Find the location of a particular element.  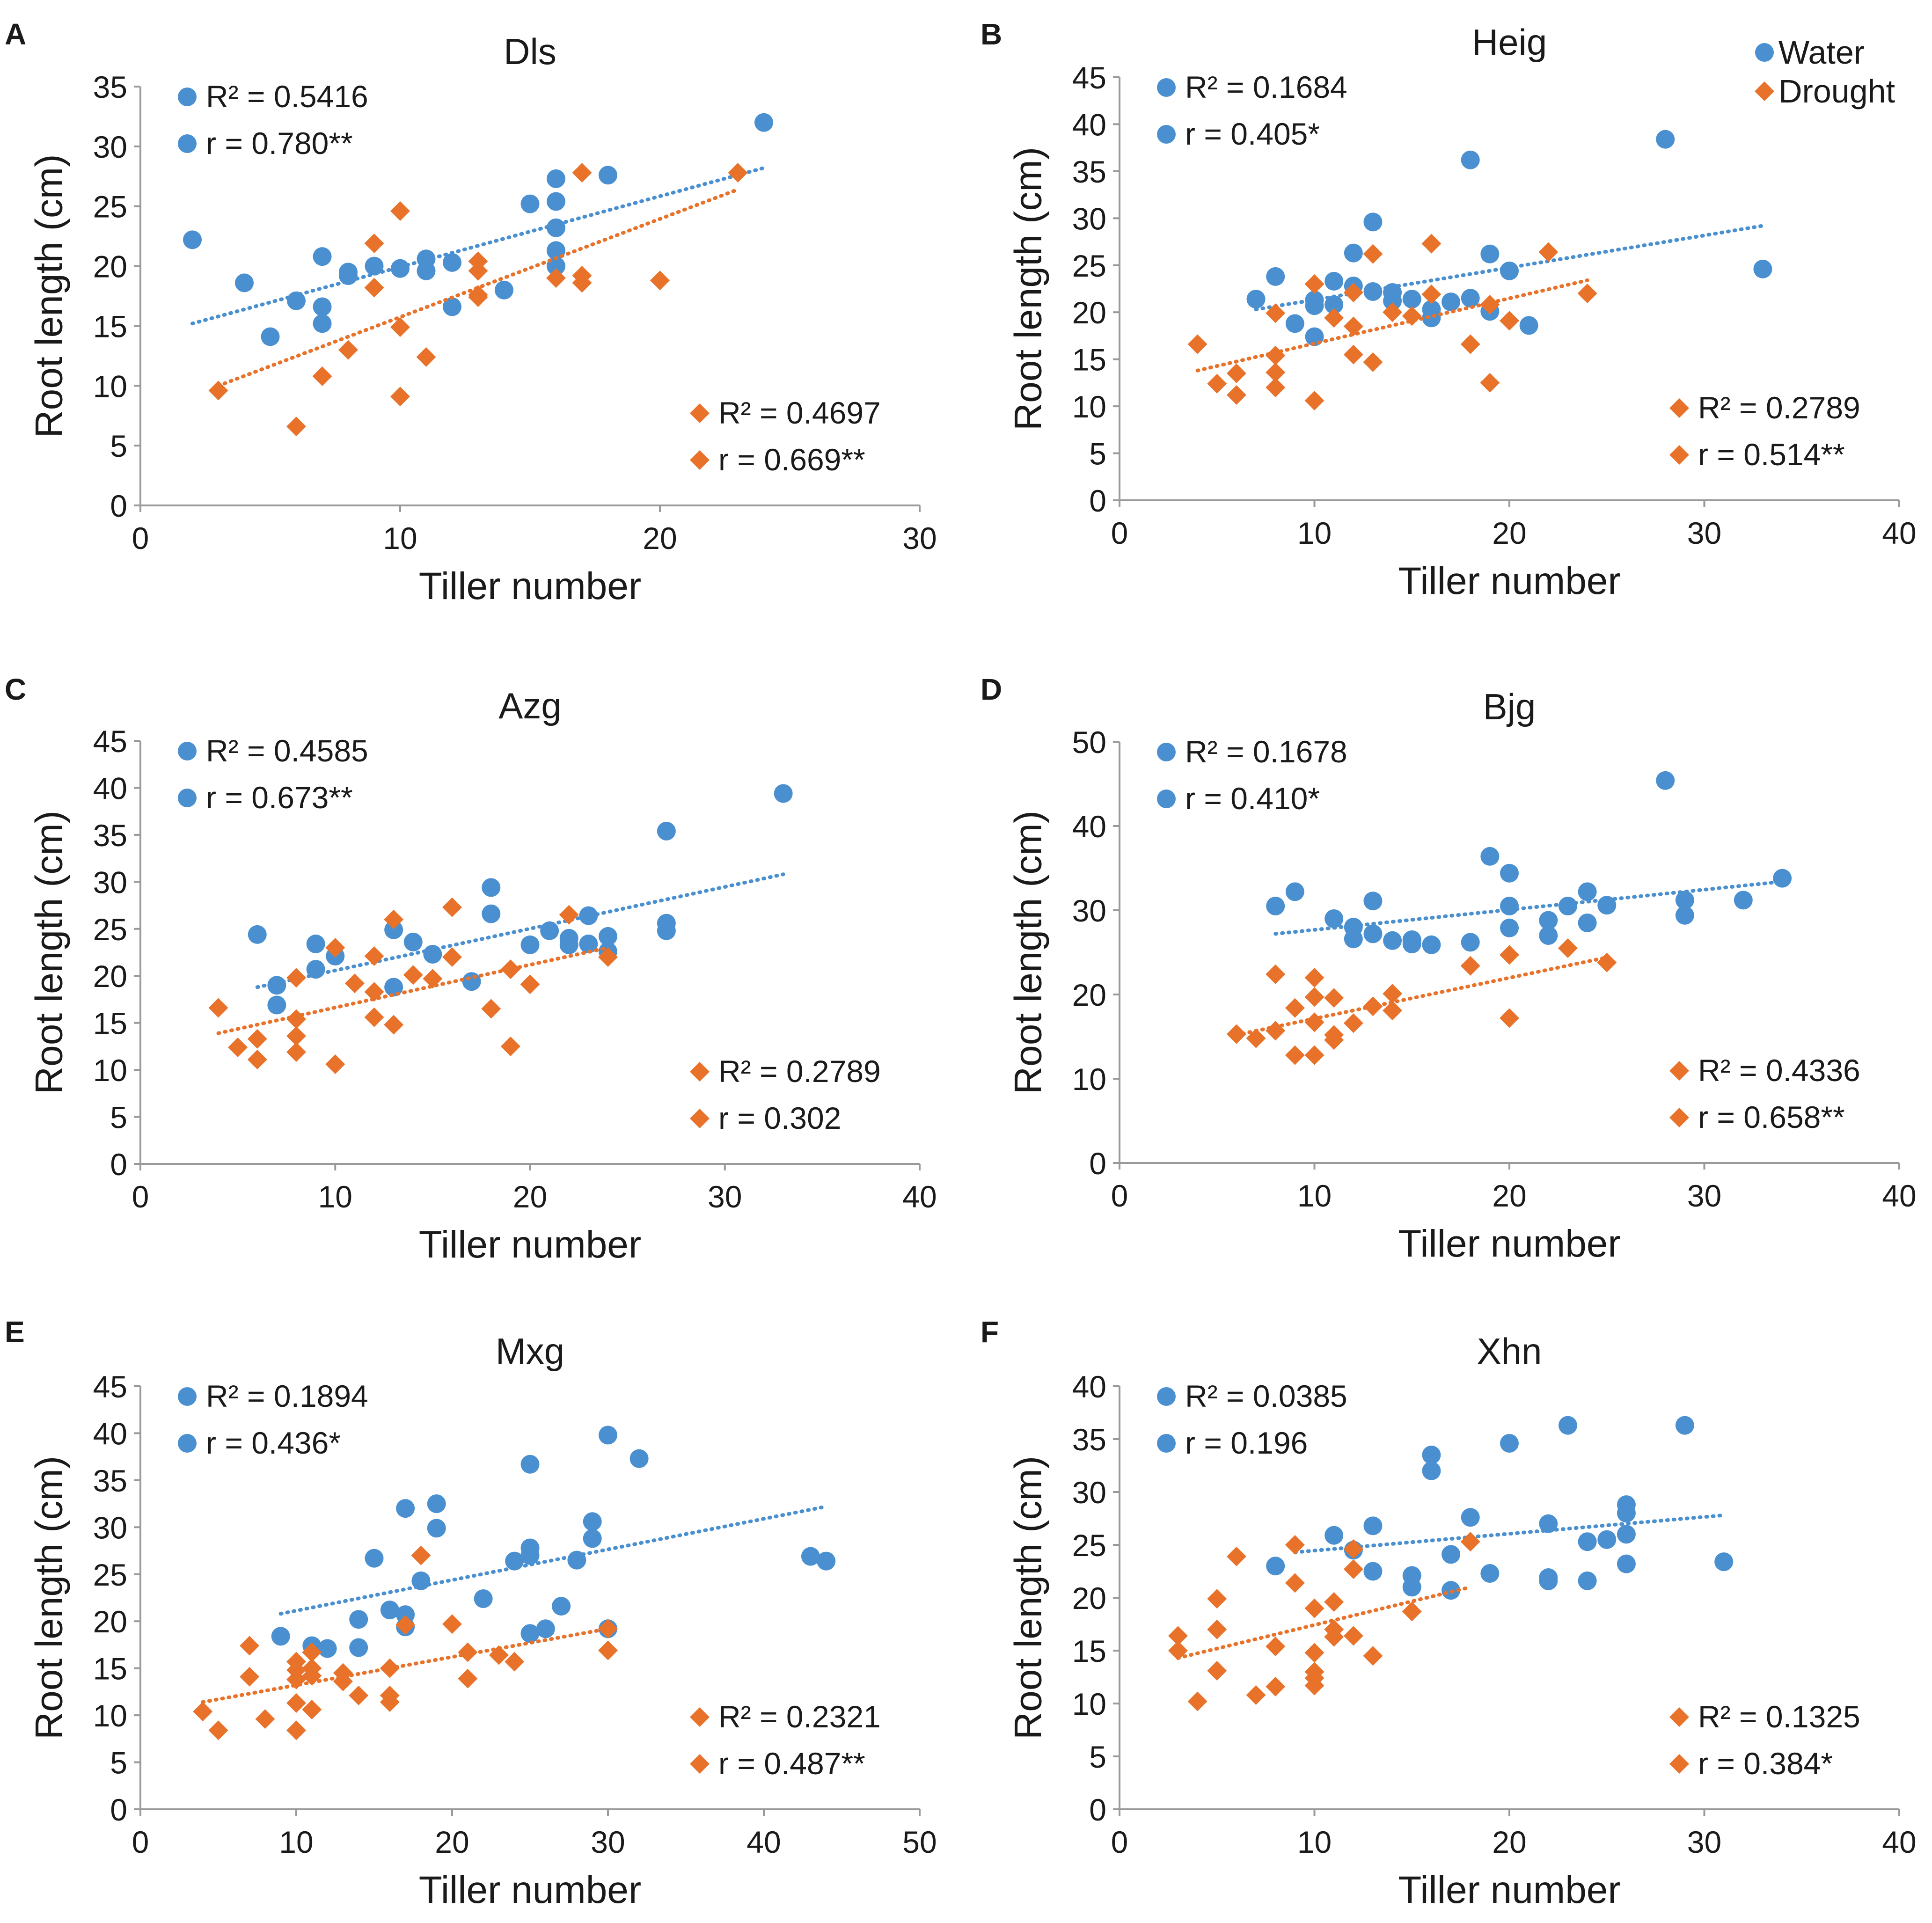

panel-label: D is located at coordinates (991, 689).